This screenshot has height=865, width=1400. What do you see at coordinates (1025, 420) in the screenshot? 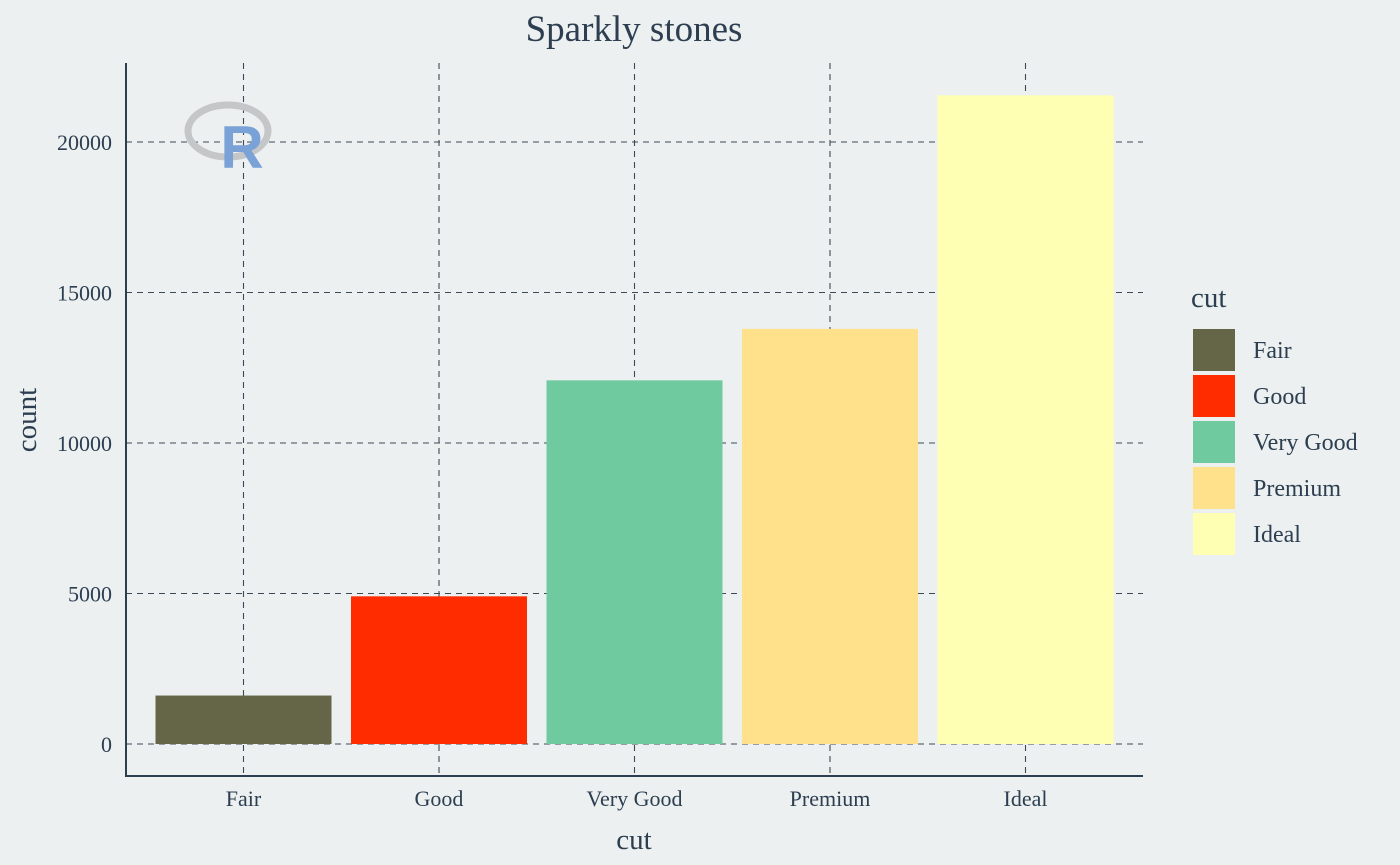
I see `bar-ideal` at bounding box center [1025, 420].